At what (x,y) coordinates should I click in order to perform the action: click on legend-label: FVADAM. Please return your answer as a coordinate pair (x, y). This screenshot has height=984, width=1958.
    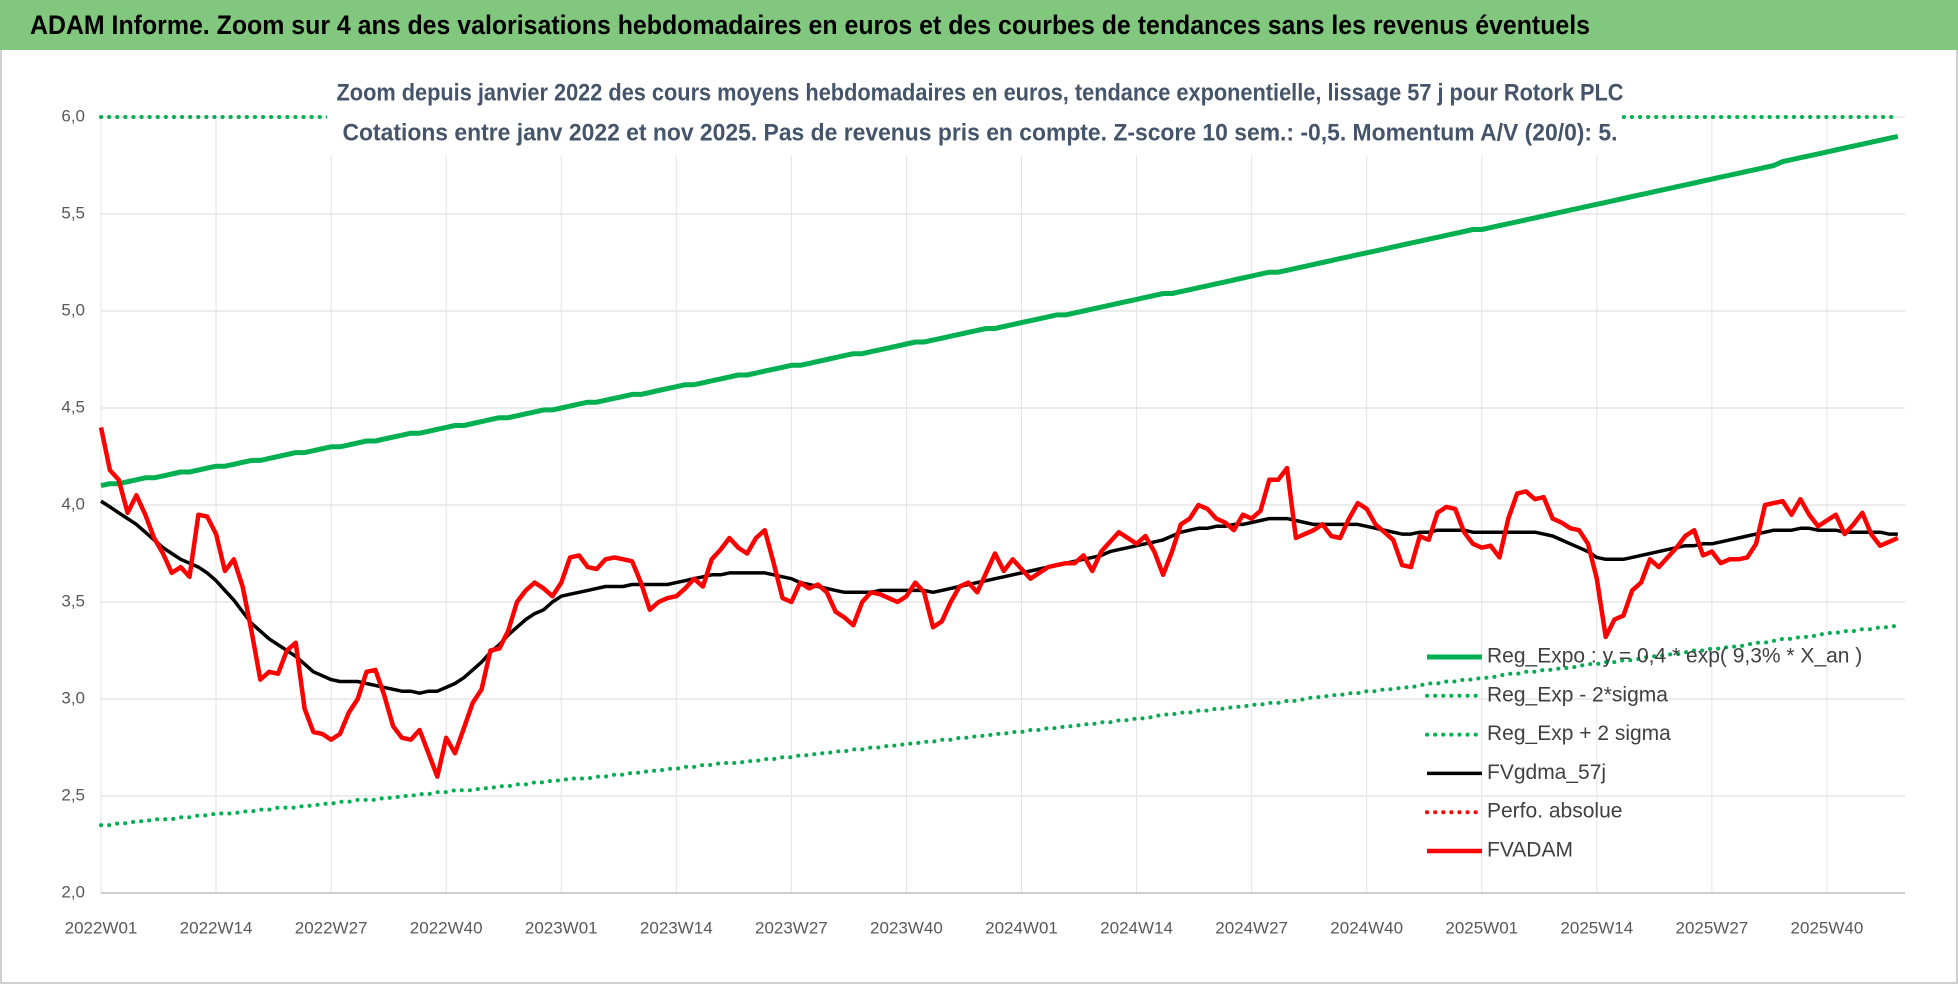
    Looking at the image, I should click on (1530, 850).